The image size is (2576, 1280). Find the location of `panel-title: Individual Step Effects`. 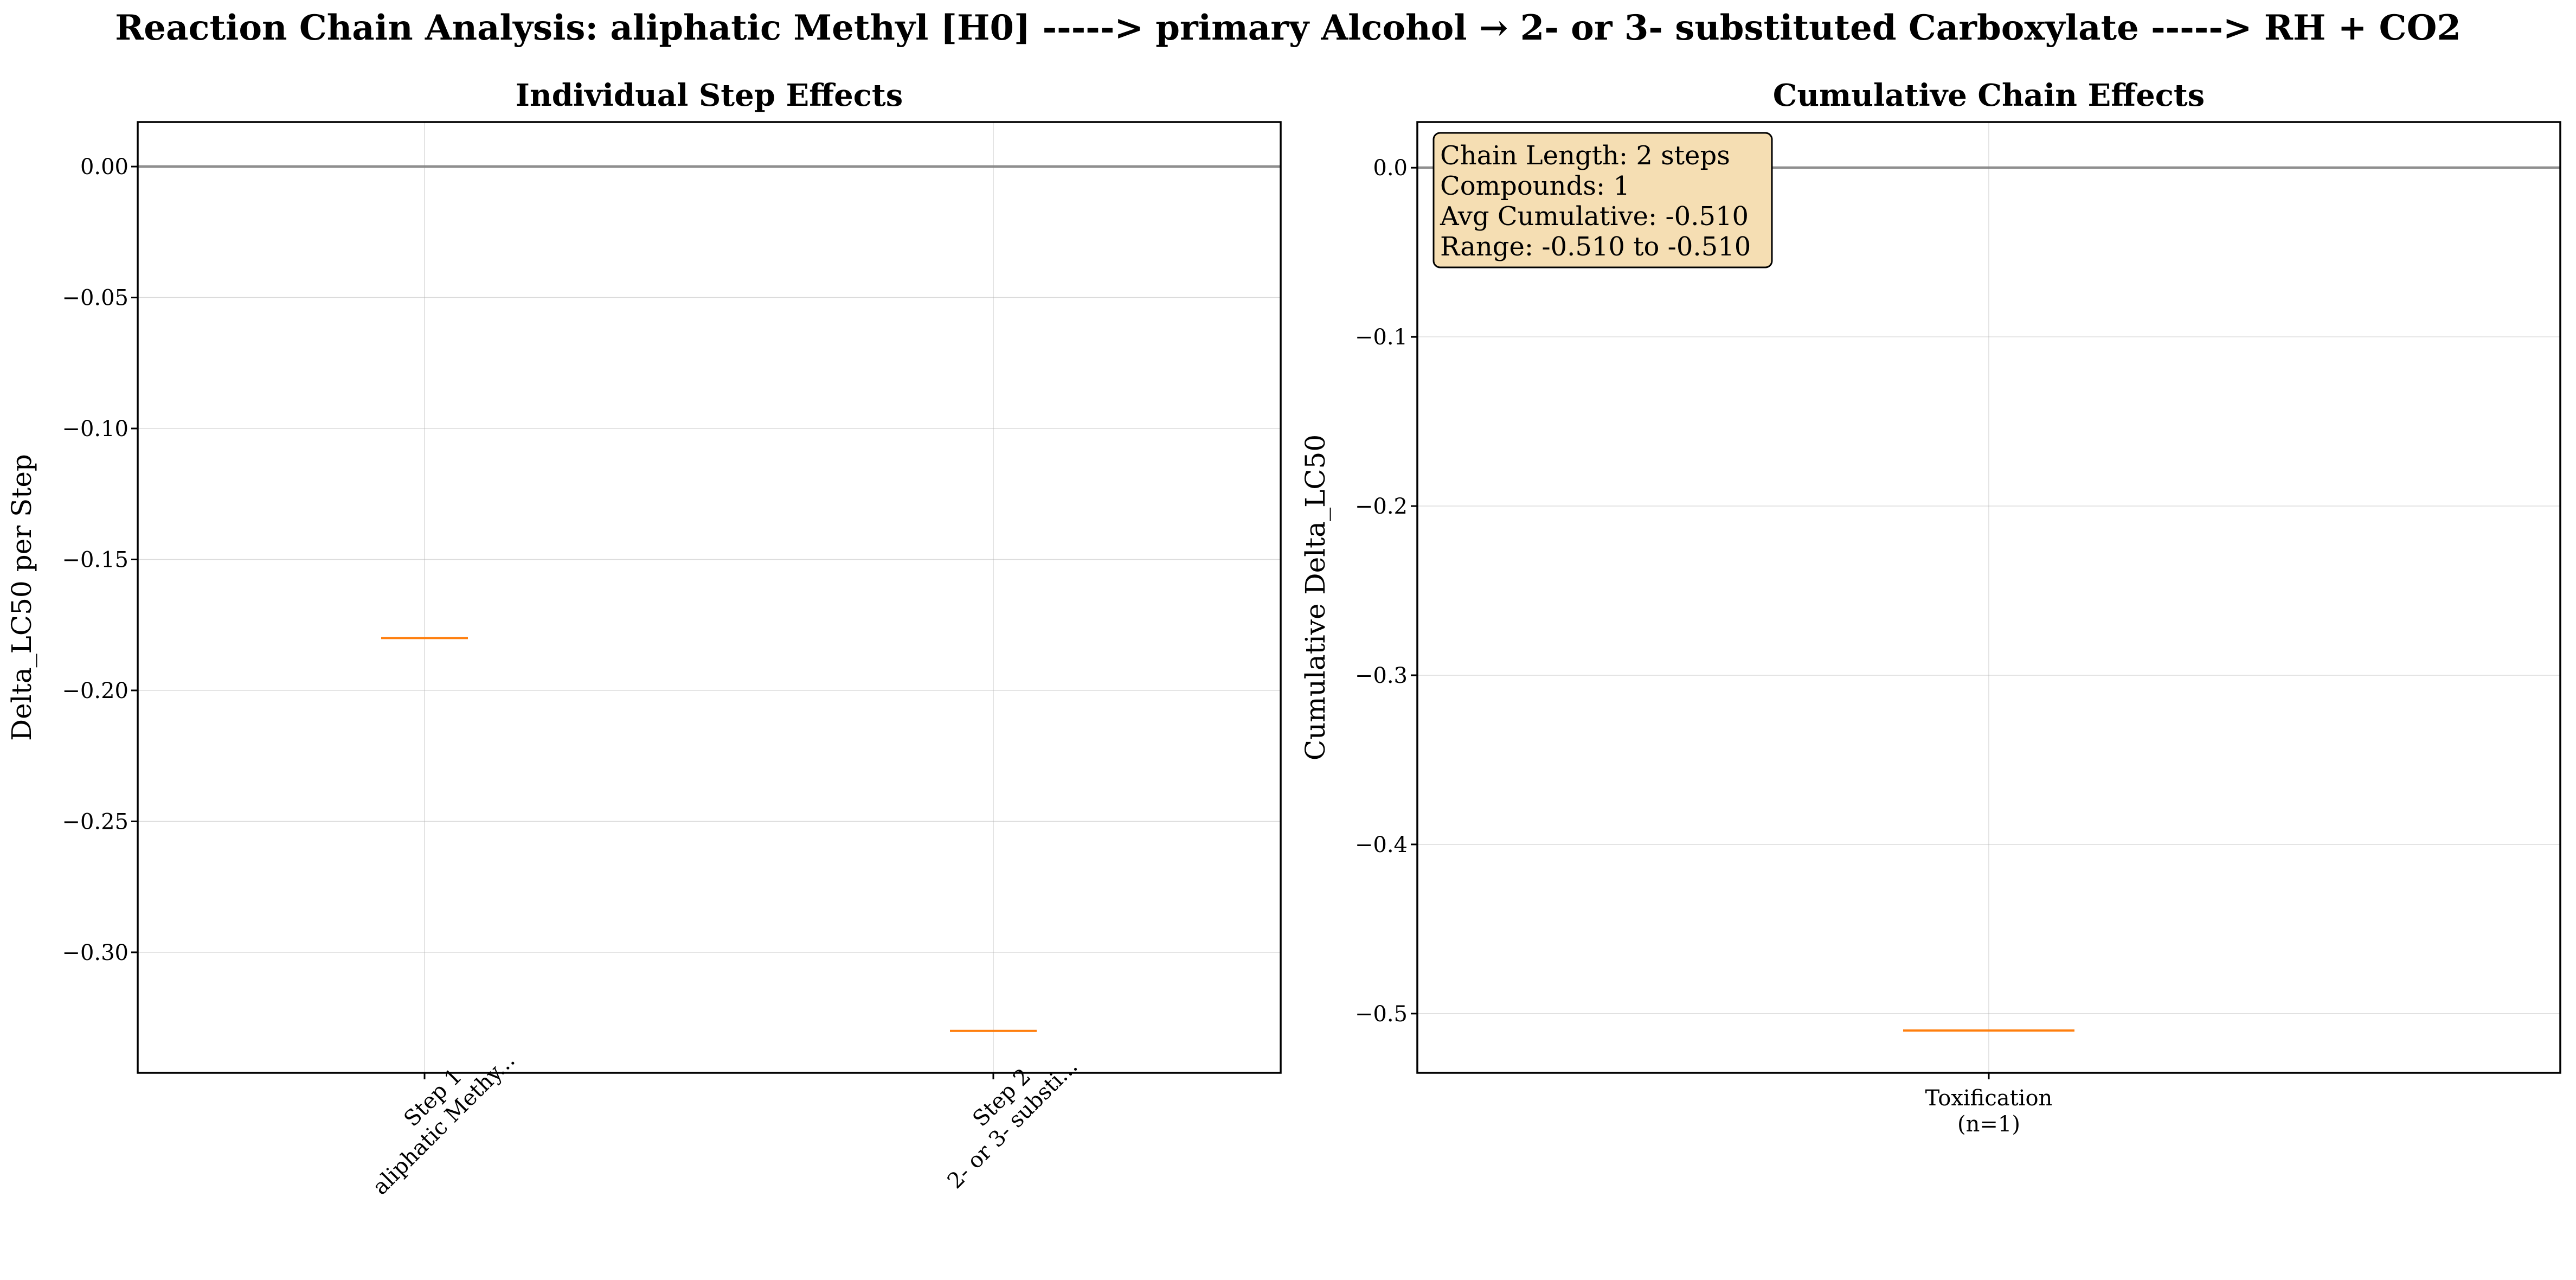

panel-title: Individual Step Effects is located at coordinates (709, 95).